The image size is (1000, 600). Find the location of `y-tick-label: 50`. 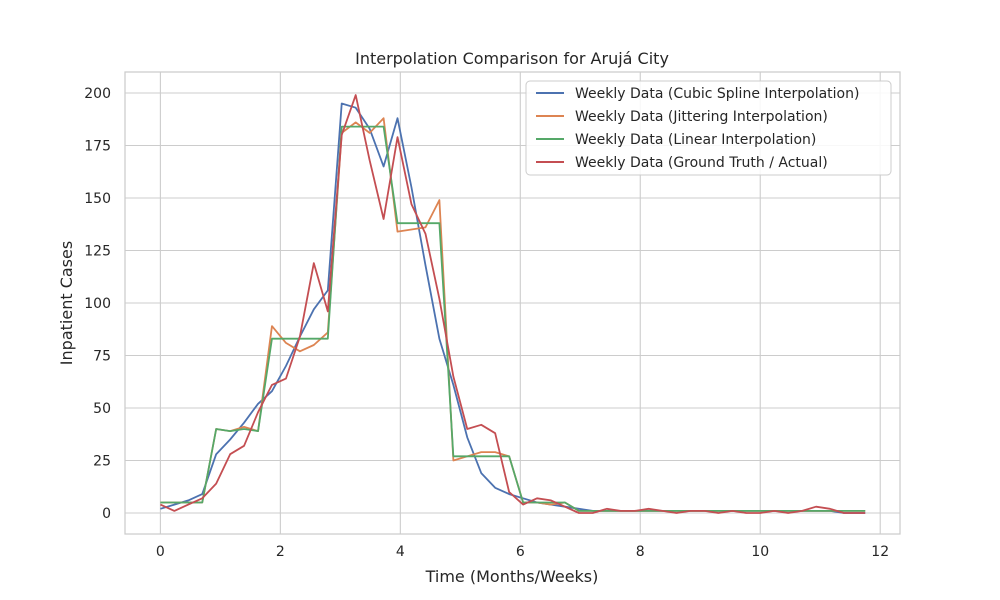

y-tick-label: 50 is located at coordinates (102, 409).